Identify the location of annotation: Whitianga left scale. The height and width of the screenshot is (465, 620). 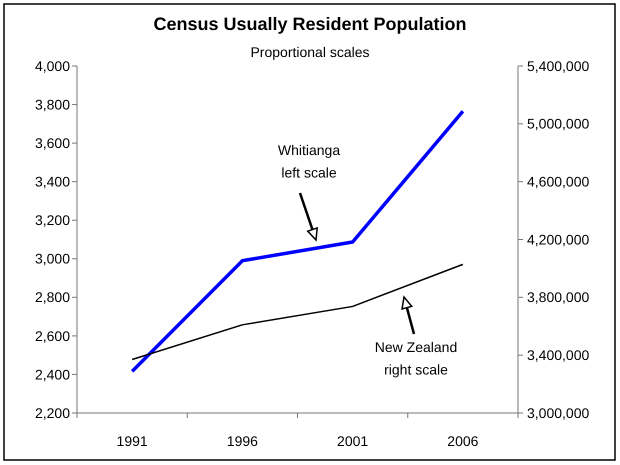
(309, 161).